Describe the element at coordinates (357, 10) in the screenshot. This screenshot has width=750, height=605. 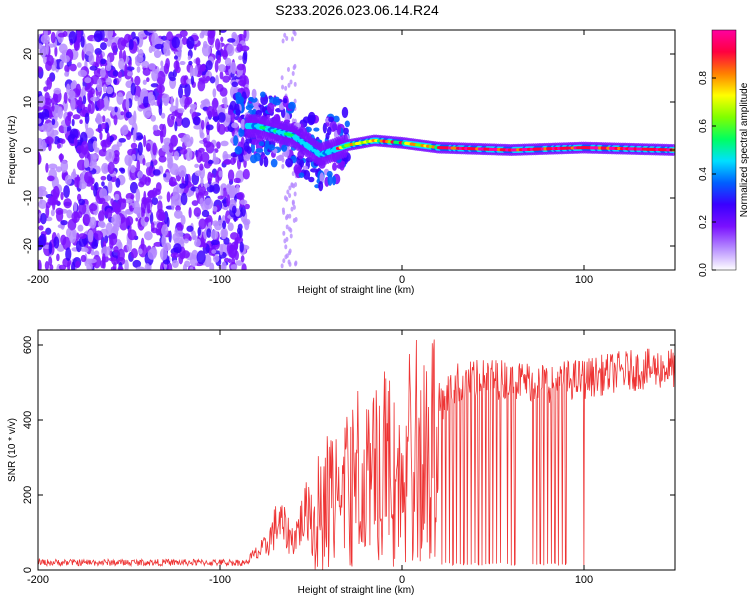
I see `figure-title: S233.2026.023.06.14.R24` at that location.